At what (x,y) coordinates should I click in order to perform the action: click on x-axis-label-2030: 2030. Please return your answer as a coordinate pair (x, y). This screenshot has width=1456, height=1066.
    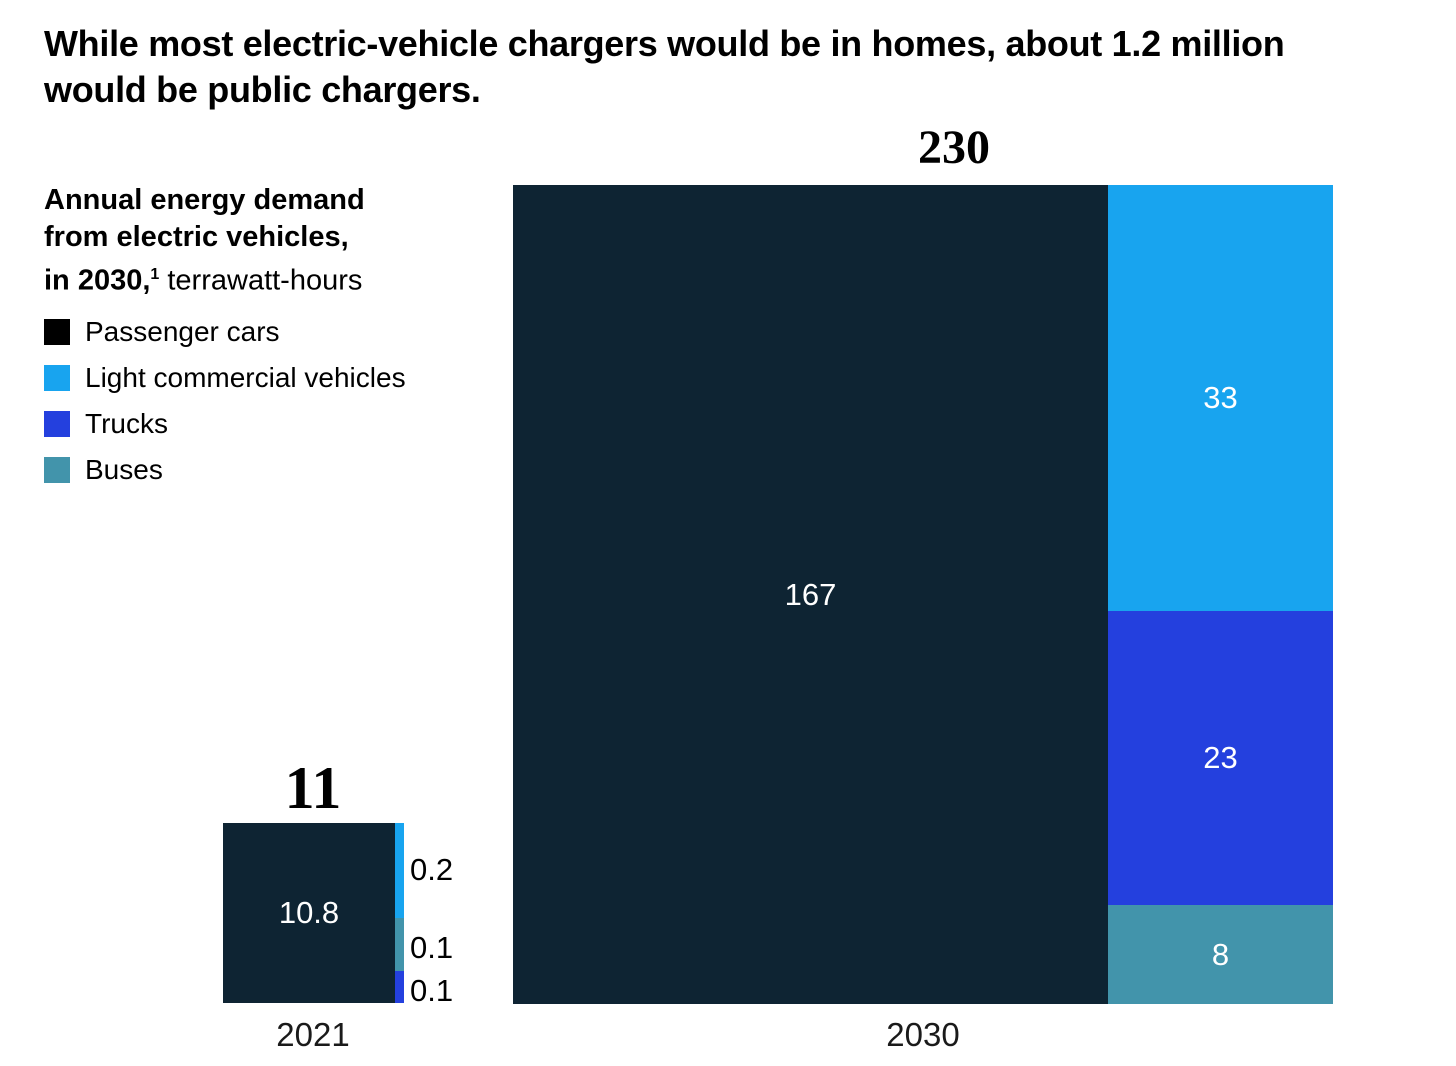
    Looking at the image, I should click on (923, 1034).